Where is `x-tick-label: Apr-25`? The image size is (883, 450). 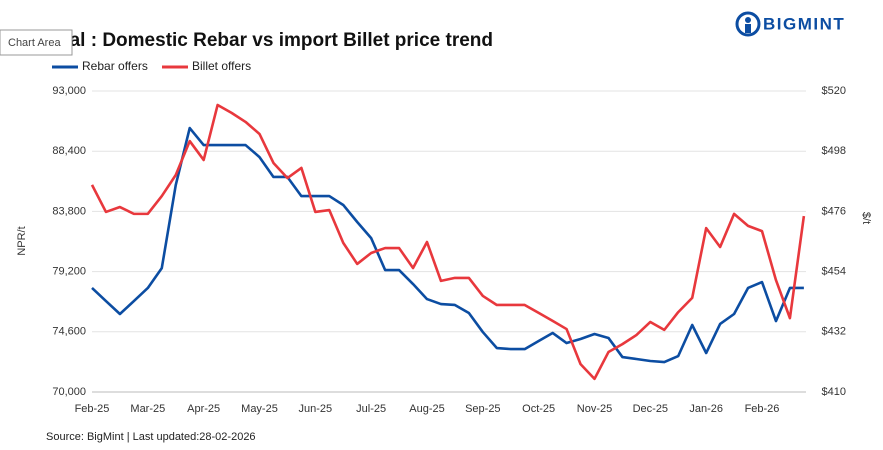 x-tick-label: Apr-25 is located at coordinates (203, 409).